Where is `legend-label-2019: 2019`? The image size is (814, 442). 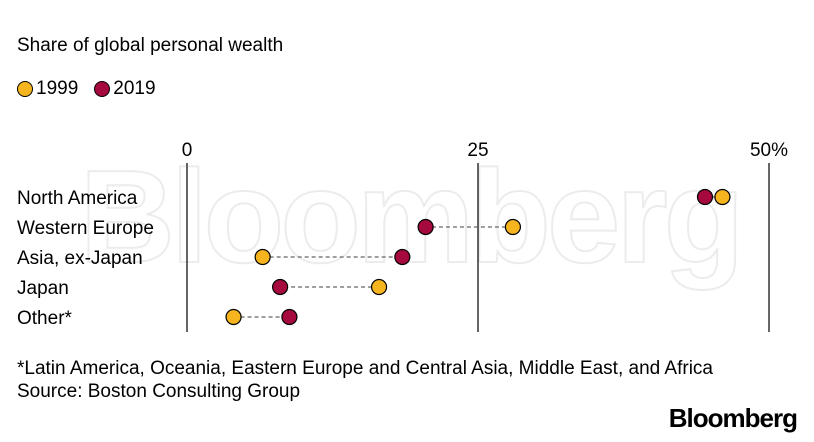
legend-label-2019: 2019 is located at coordinates (134, 88).